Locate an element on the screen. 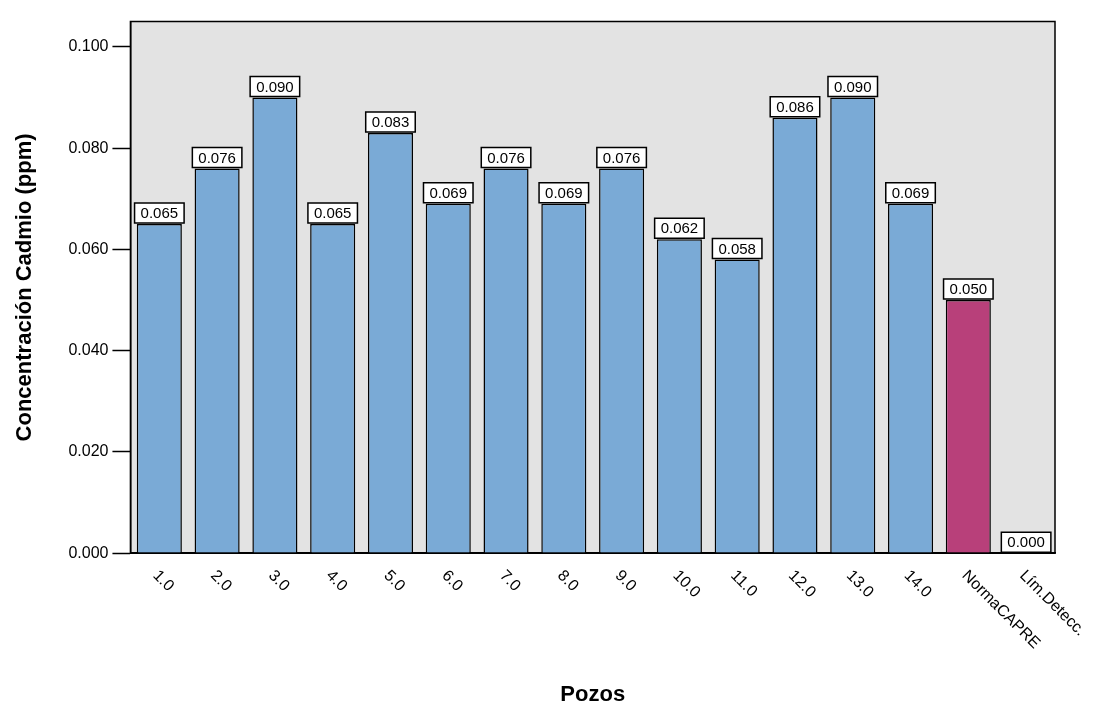 The width and height of the screenshot is (1108, 716). y-tick-label: 0.060 is located at coordinates (88, 248).